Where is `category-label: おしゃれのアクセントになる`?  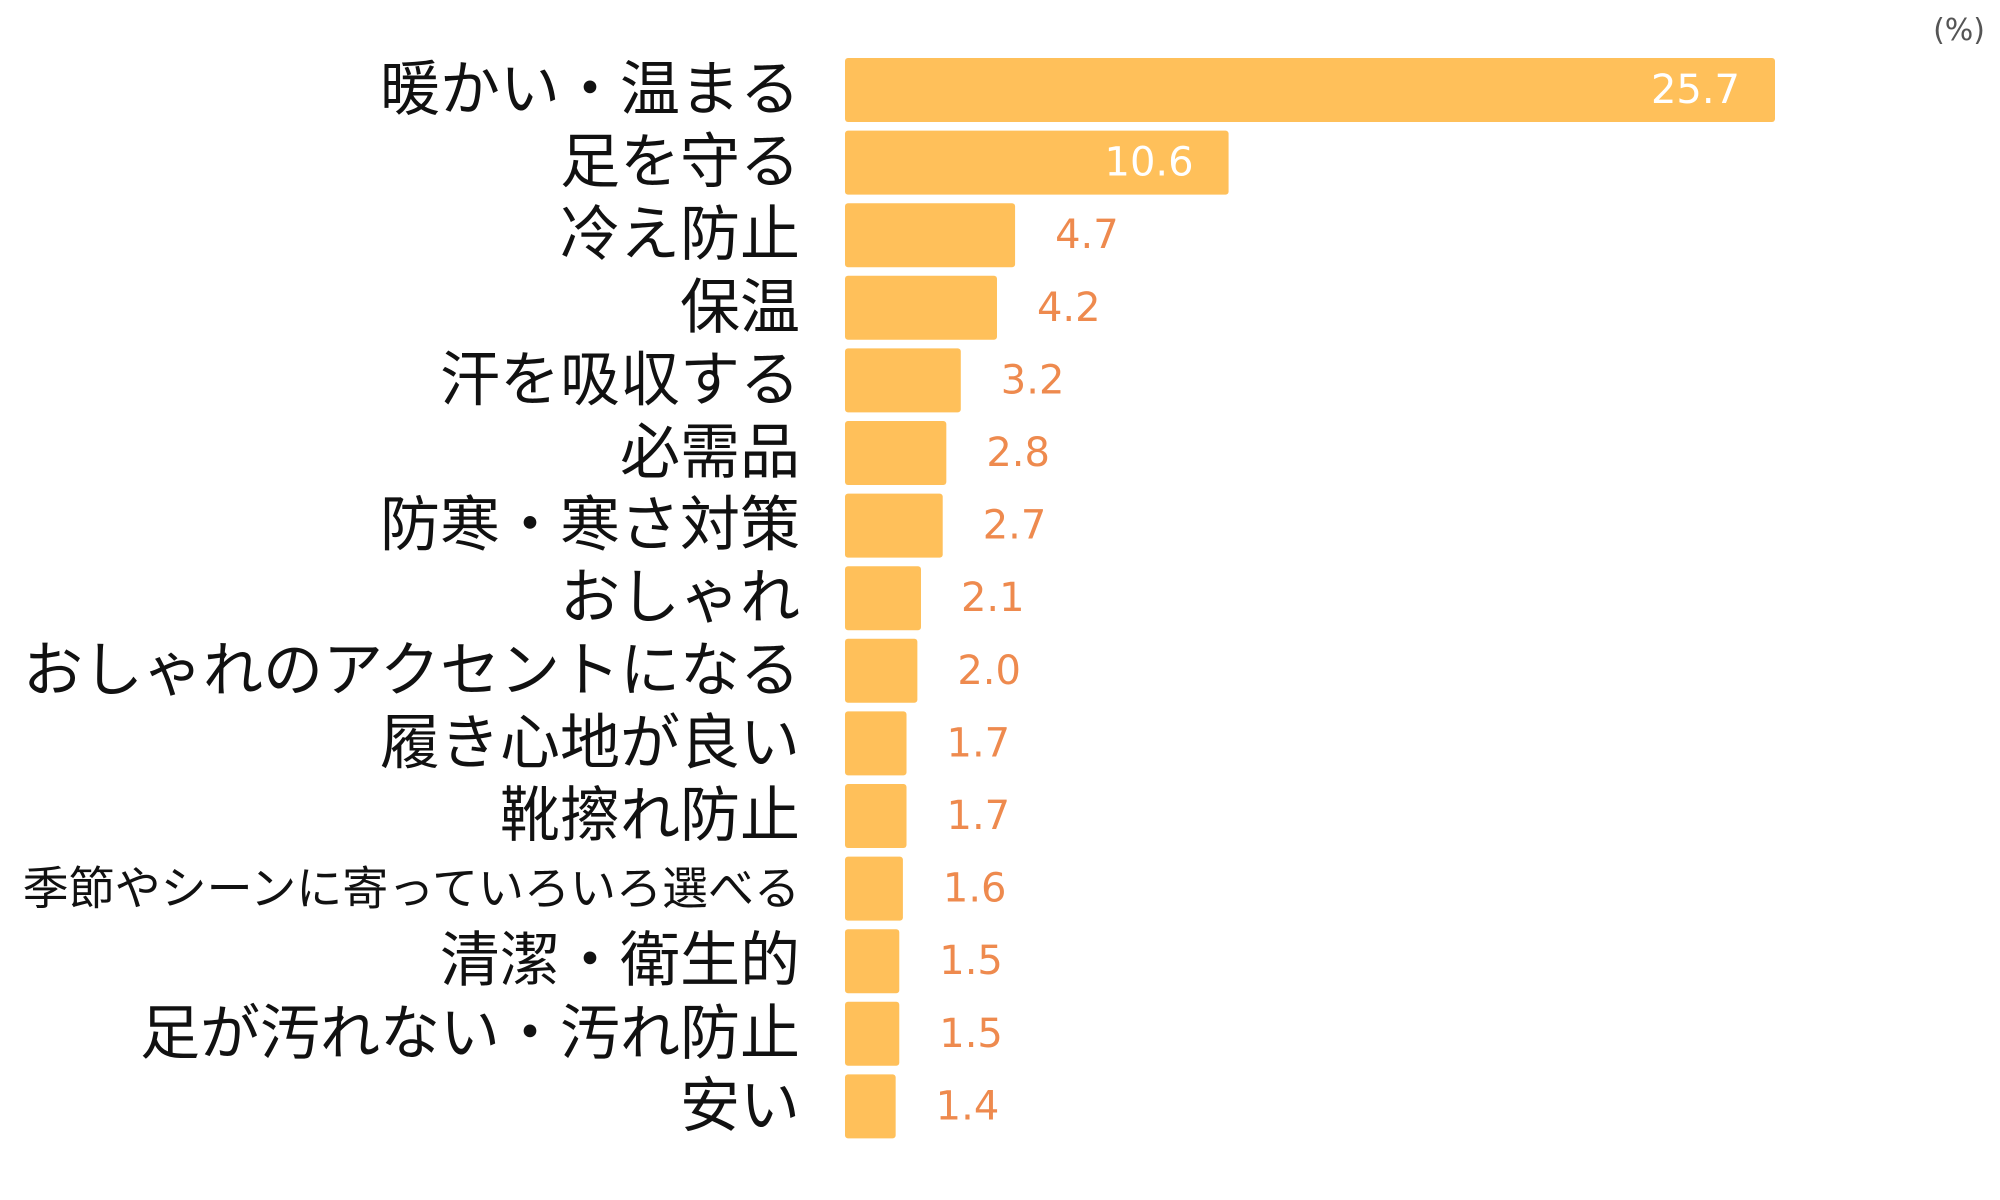
category-label: おしゃれのアクセントになる is located at coordinates (411, 671).